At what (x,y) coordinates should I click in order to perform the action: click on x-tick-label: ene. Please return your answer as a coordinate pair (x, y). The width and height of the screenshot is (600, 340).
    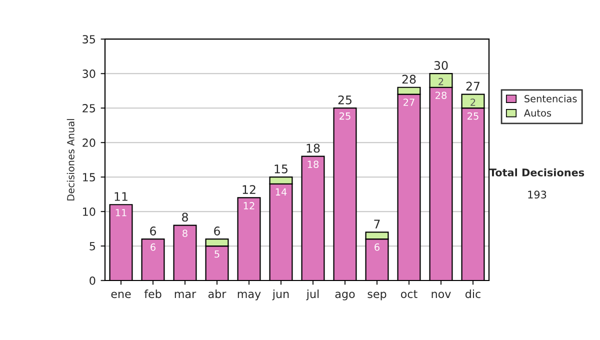
    Looking at the image, I should click on (121, 295).